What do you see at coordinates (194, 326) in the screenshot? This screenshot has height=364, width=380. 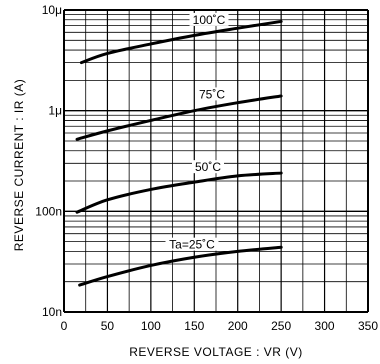 I see `x-tick-label: 150` at bounding box center [194, 326].